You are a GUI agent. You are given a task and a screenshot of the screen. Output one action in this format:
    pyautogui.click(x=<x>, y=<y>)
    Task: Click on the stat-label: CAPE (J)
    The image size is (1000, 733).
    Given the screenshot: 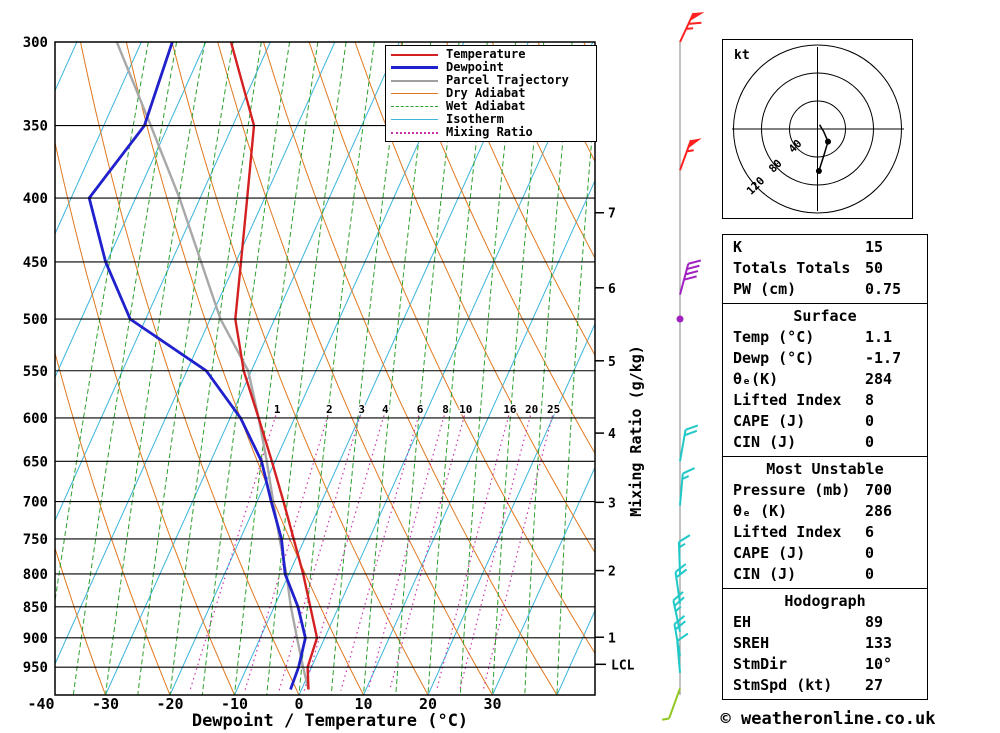 What is the action you would take?
    pyautogui.click(x=769, y=553)
    